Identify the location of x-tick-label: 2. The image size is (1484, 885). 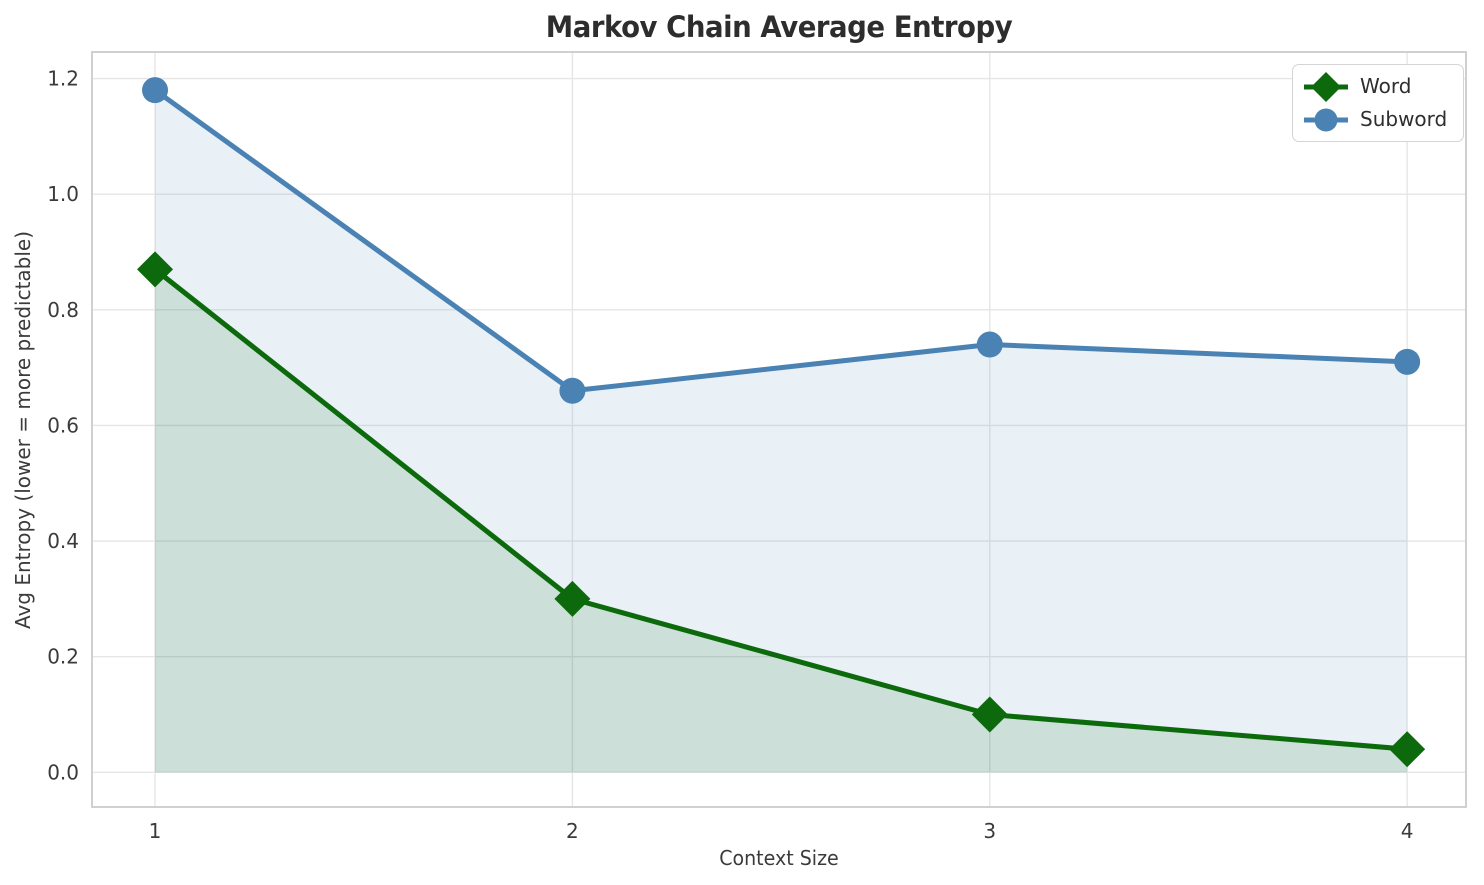
(572, 831).